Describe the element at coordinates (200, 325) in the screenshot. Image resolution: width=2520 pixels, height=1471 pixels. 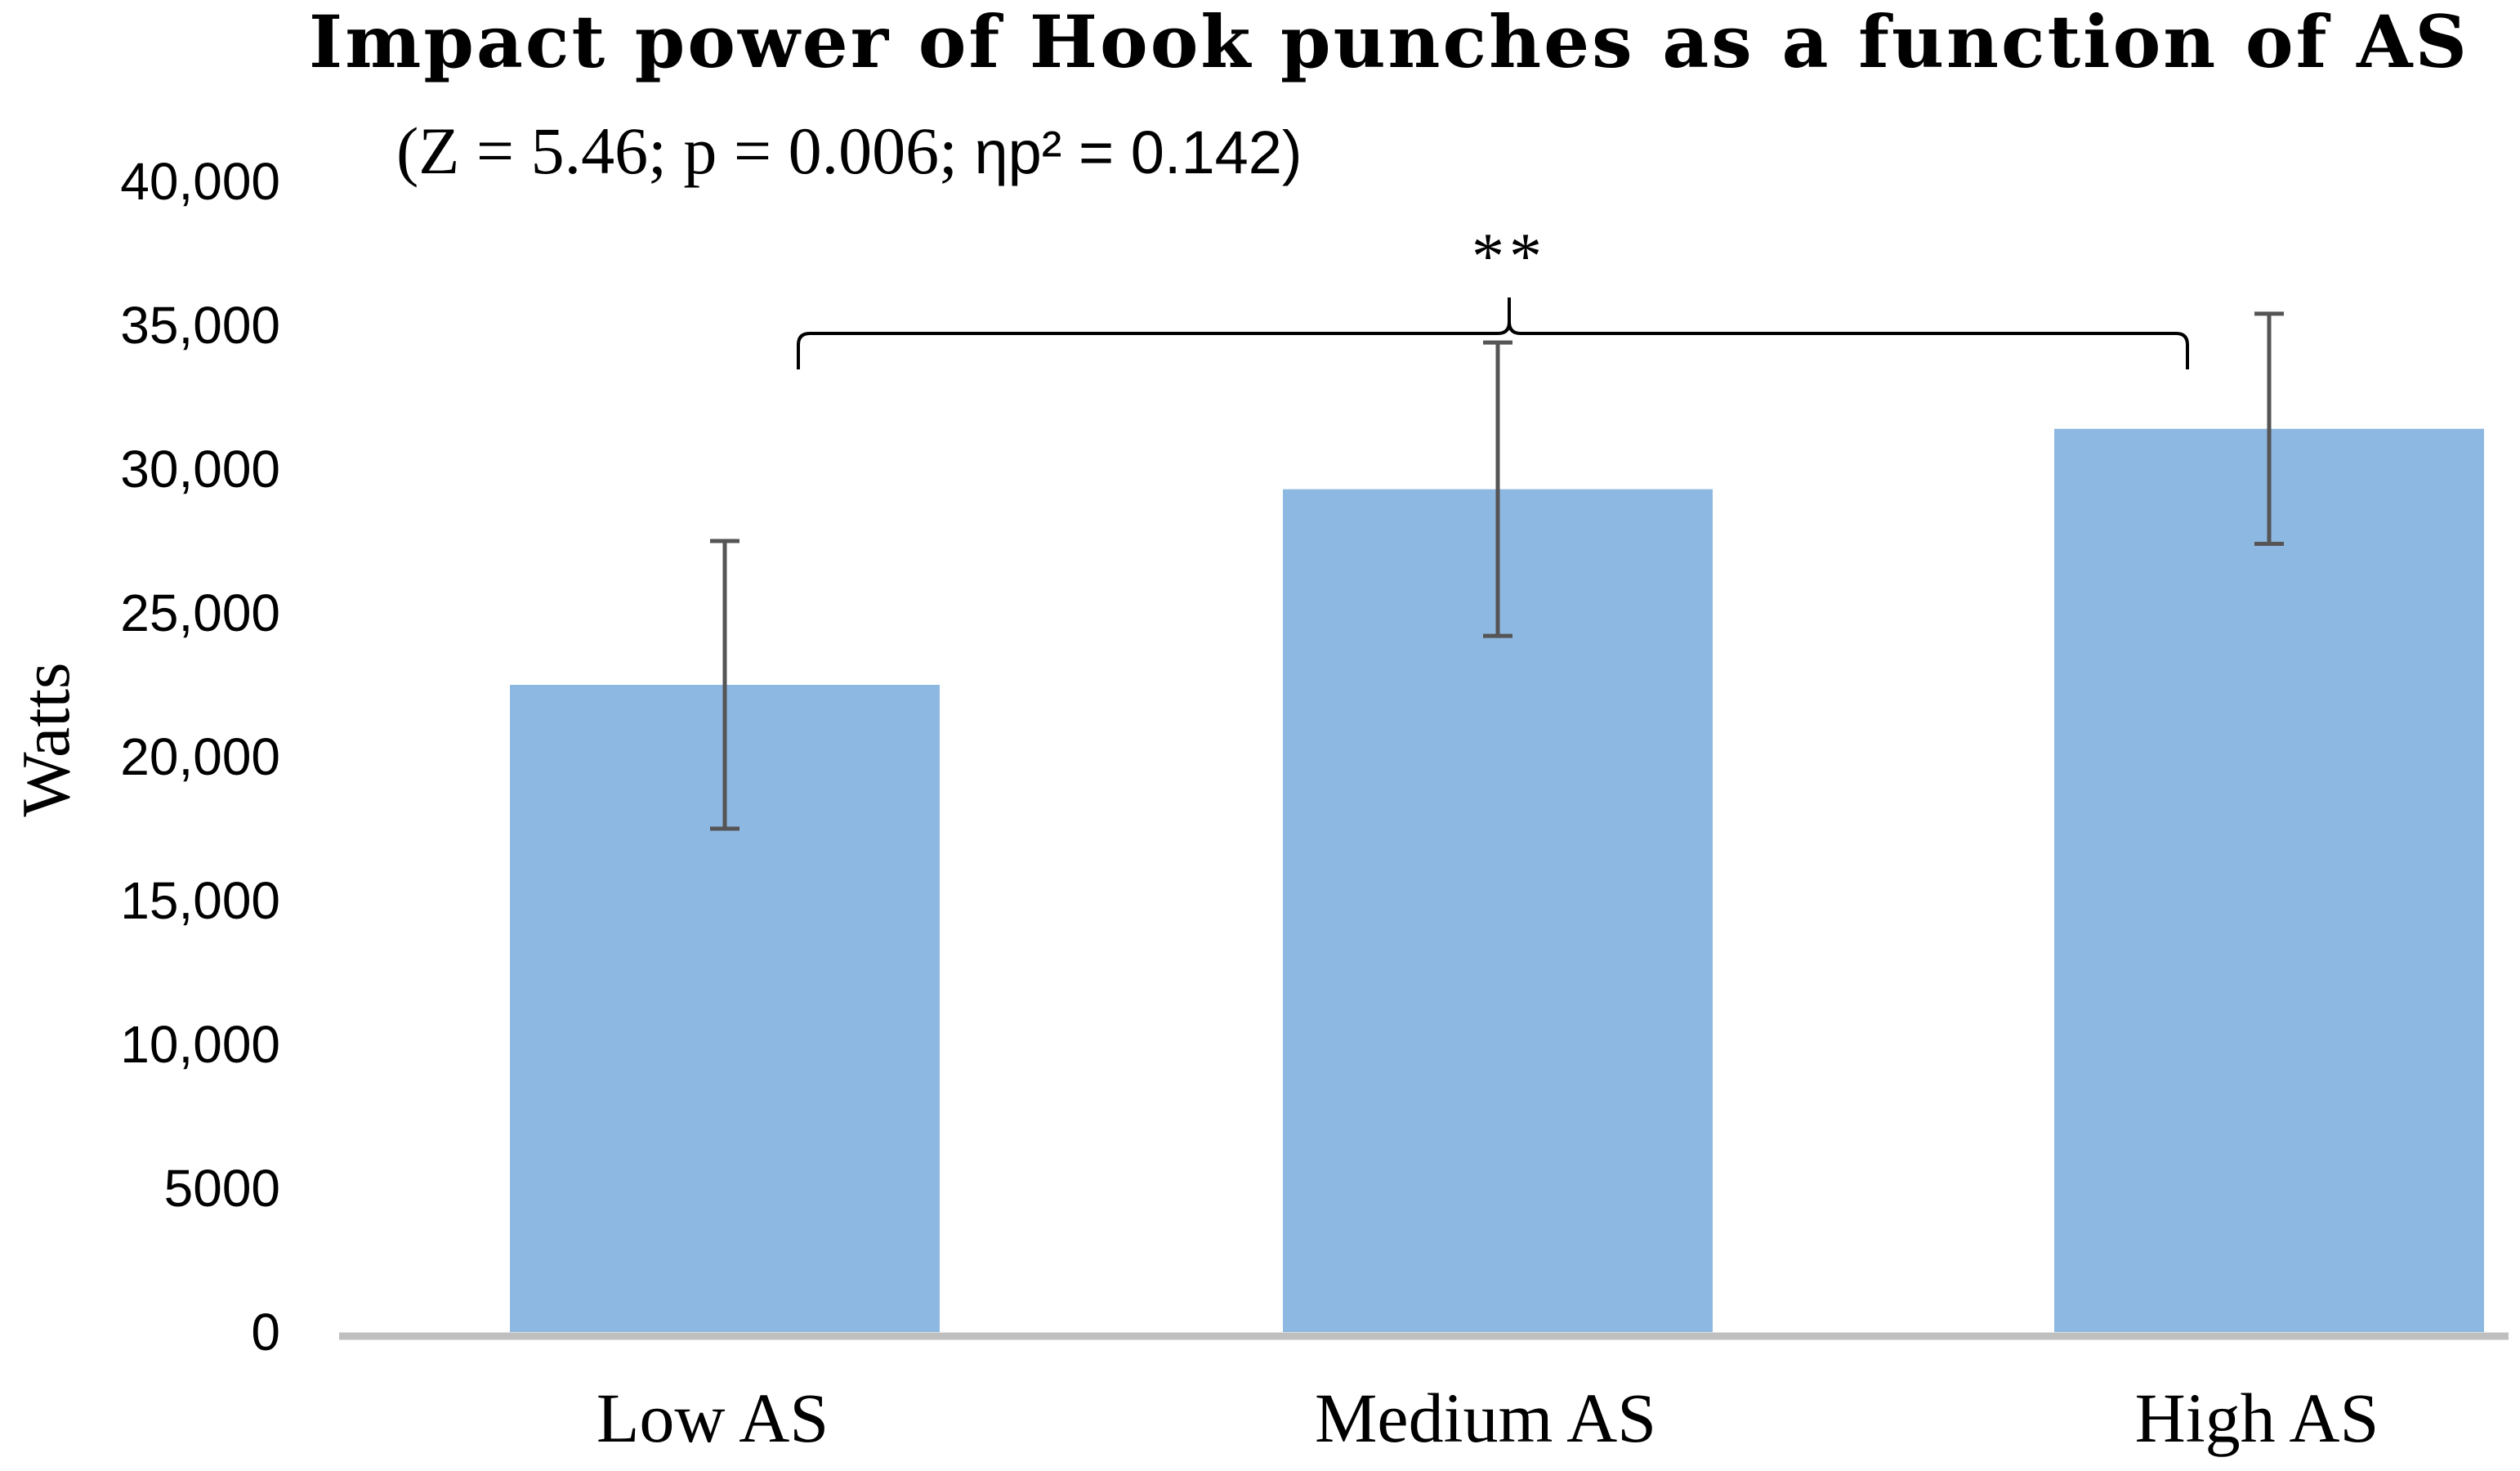
I see `y-tick-label: 35,000` at that location.